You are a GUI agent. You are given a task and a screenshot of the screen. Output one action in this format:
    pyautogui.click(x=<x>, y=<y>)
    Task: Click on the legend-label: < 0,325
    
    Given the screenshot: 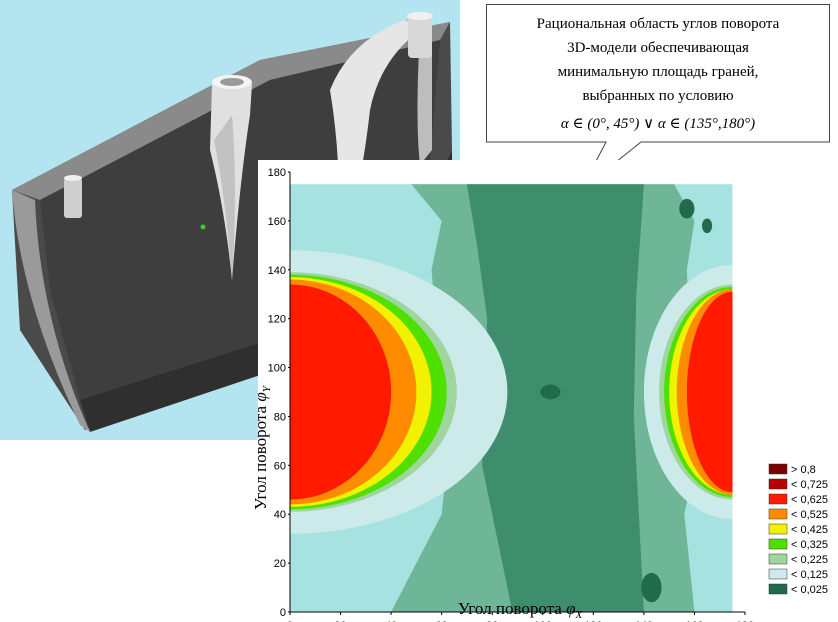 What is the action you would take?
    pyautogui.click(x=809, y=545)
    